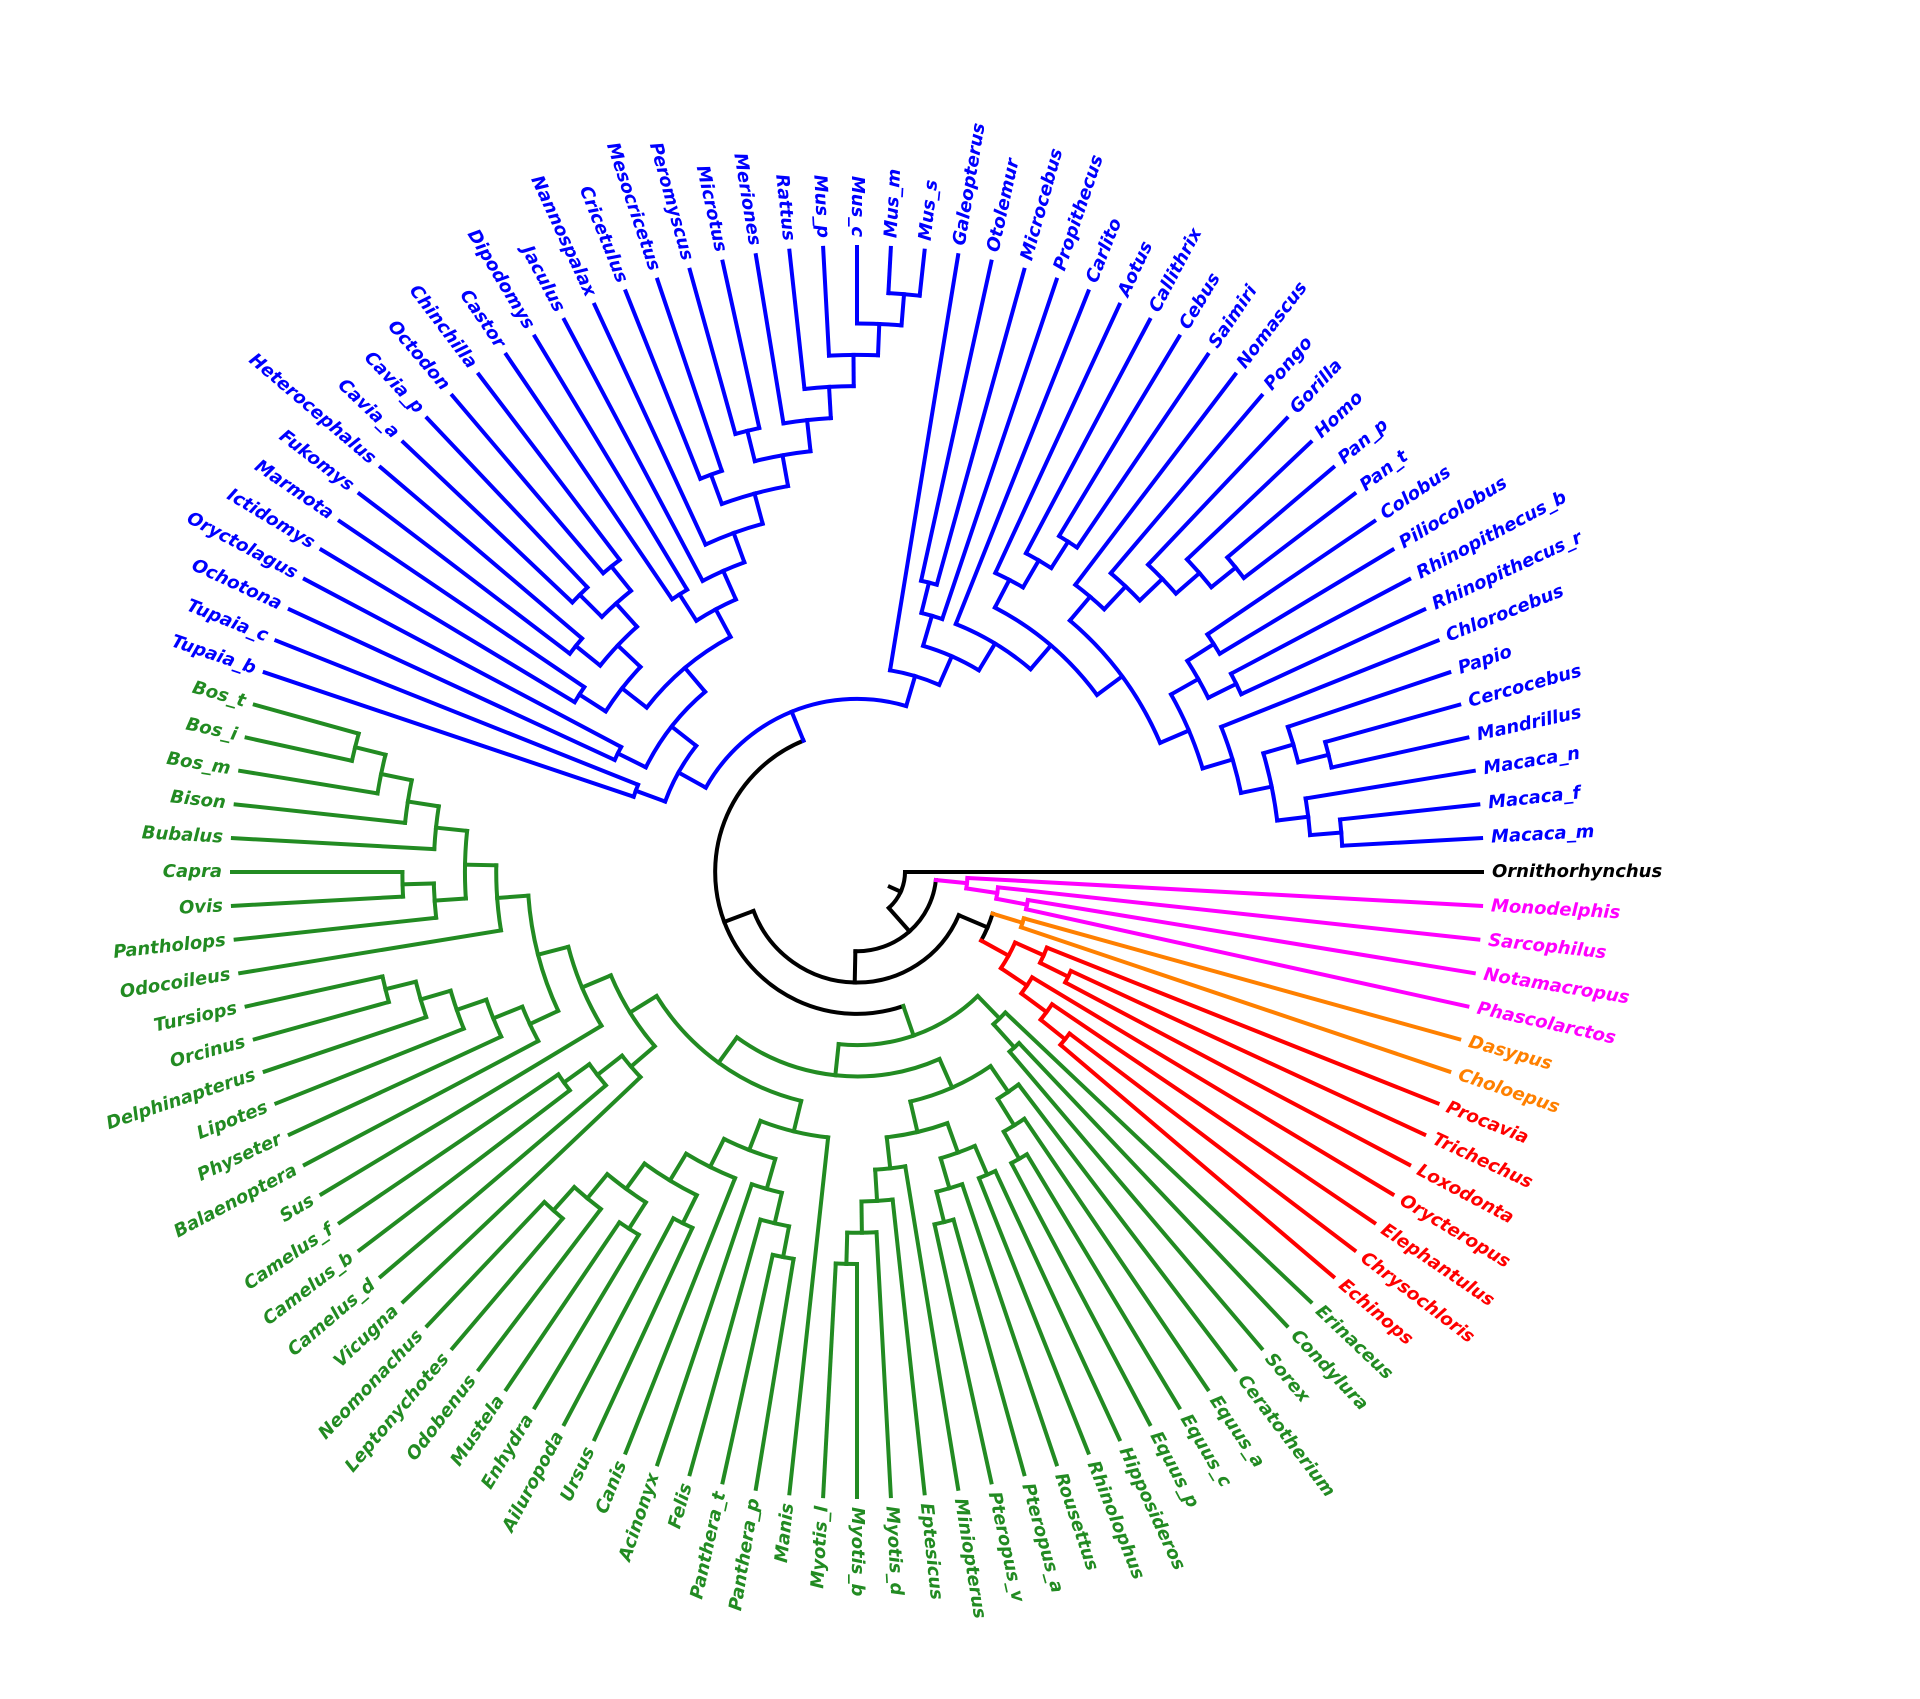 The image size is (1920, 1699). Describe the element at coordinates (819, 1547) in the screenshot. I see `taxon-label: Myotis_l` at that location.